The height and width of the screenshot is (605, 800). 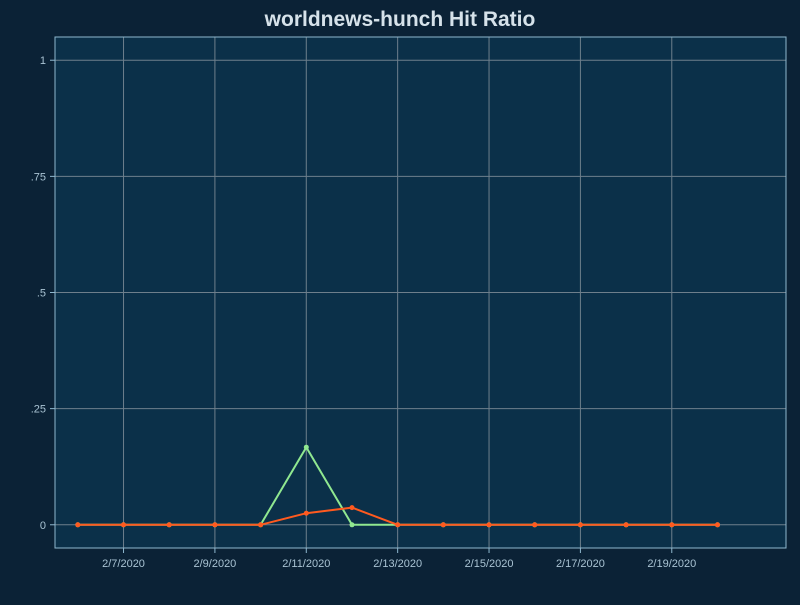 I want to click on y-axis-ticks: 0 .25 .5 .75 1, so click(x=43, y=293).